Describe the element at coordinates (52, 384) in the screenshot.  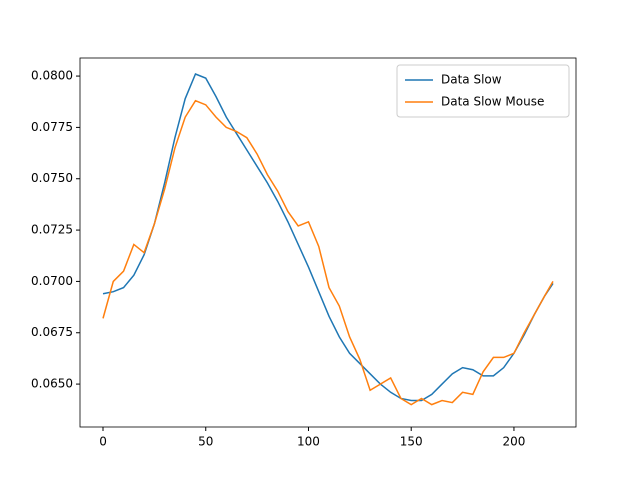
I see `y-tick-label: 0.0650` at that location.